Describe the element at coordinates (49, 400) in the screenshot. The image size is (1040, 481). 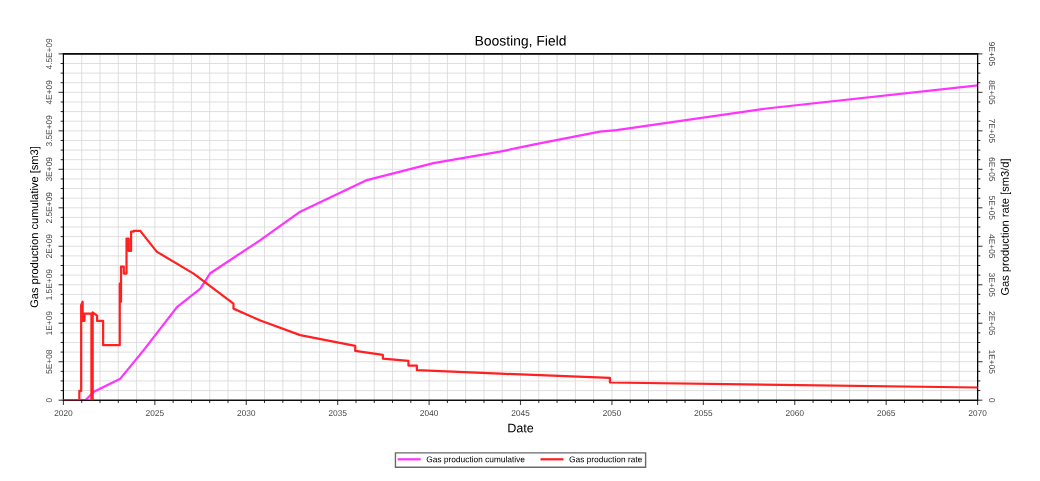
I see `y-tick-label: 0` at that location.